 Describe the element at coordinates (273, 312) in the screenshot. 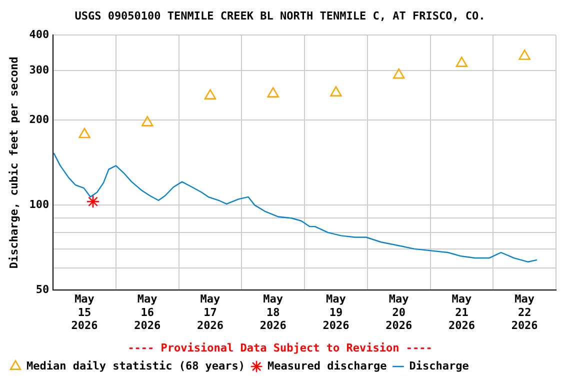

I see `x-tick-label: May 18 2026` at that location.